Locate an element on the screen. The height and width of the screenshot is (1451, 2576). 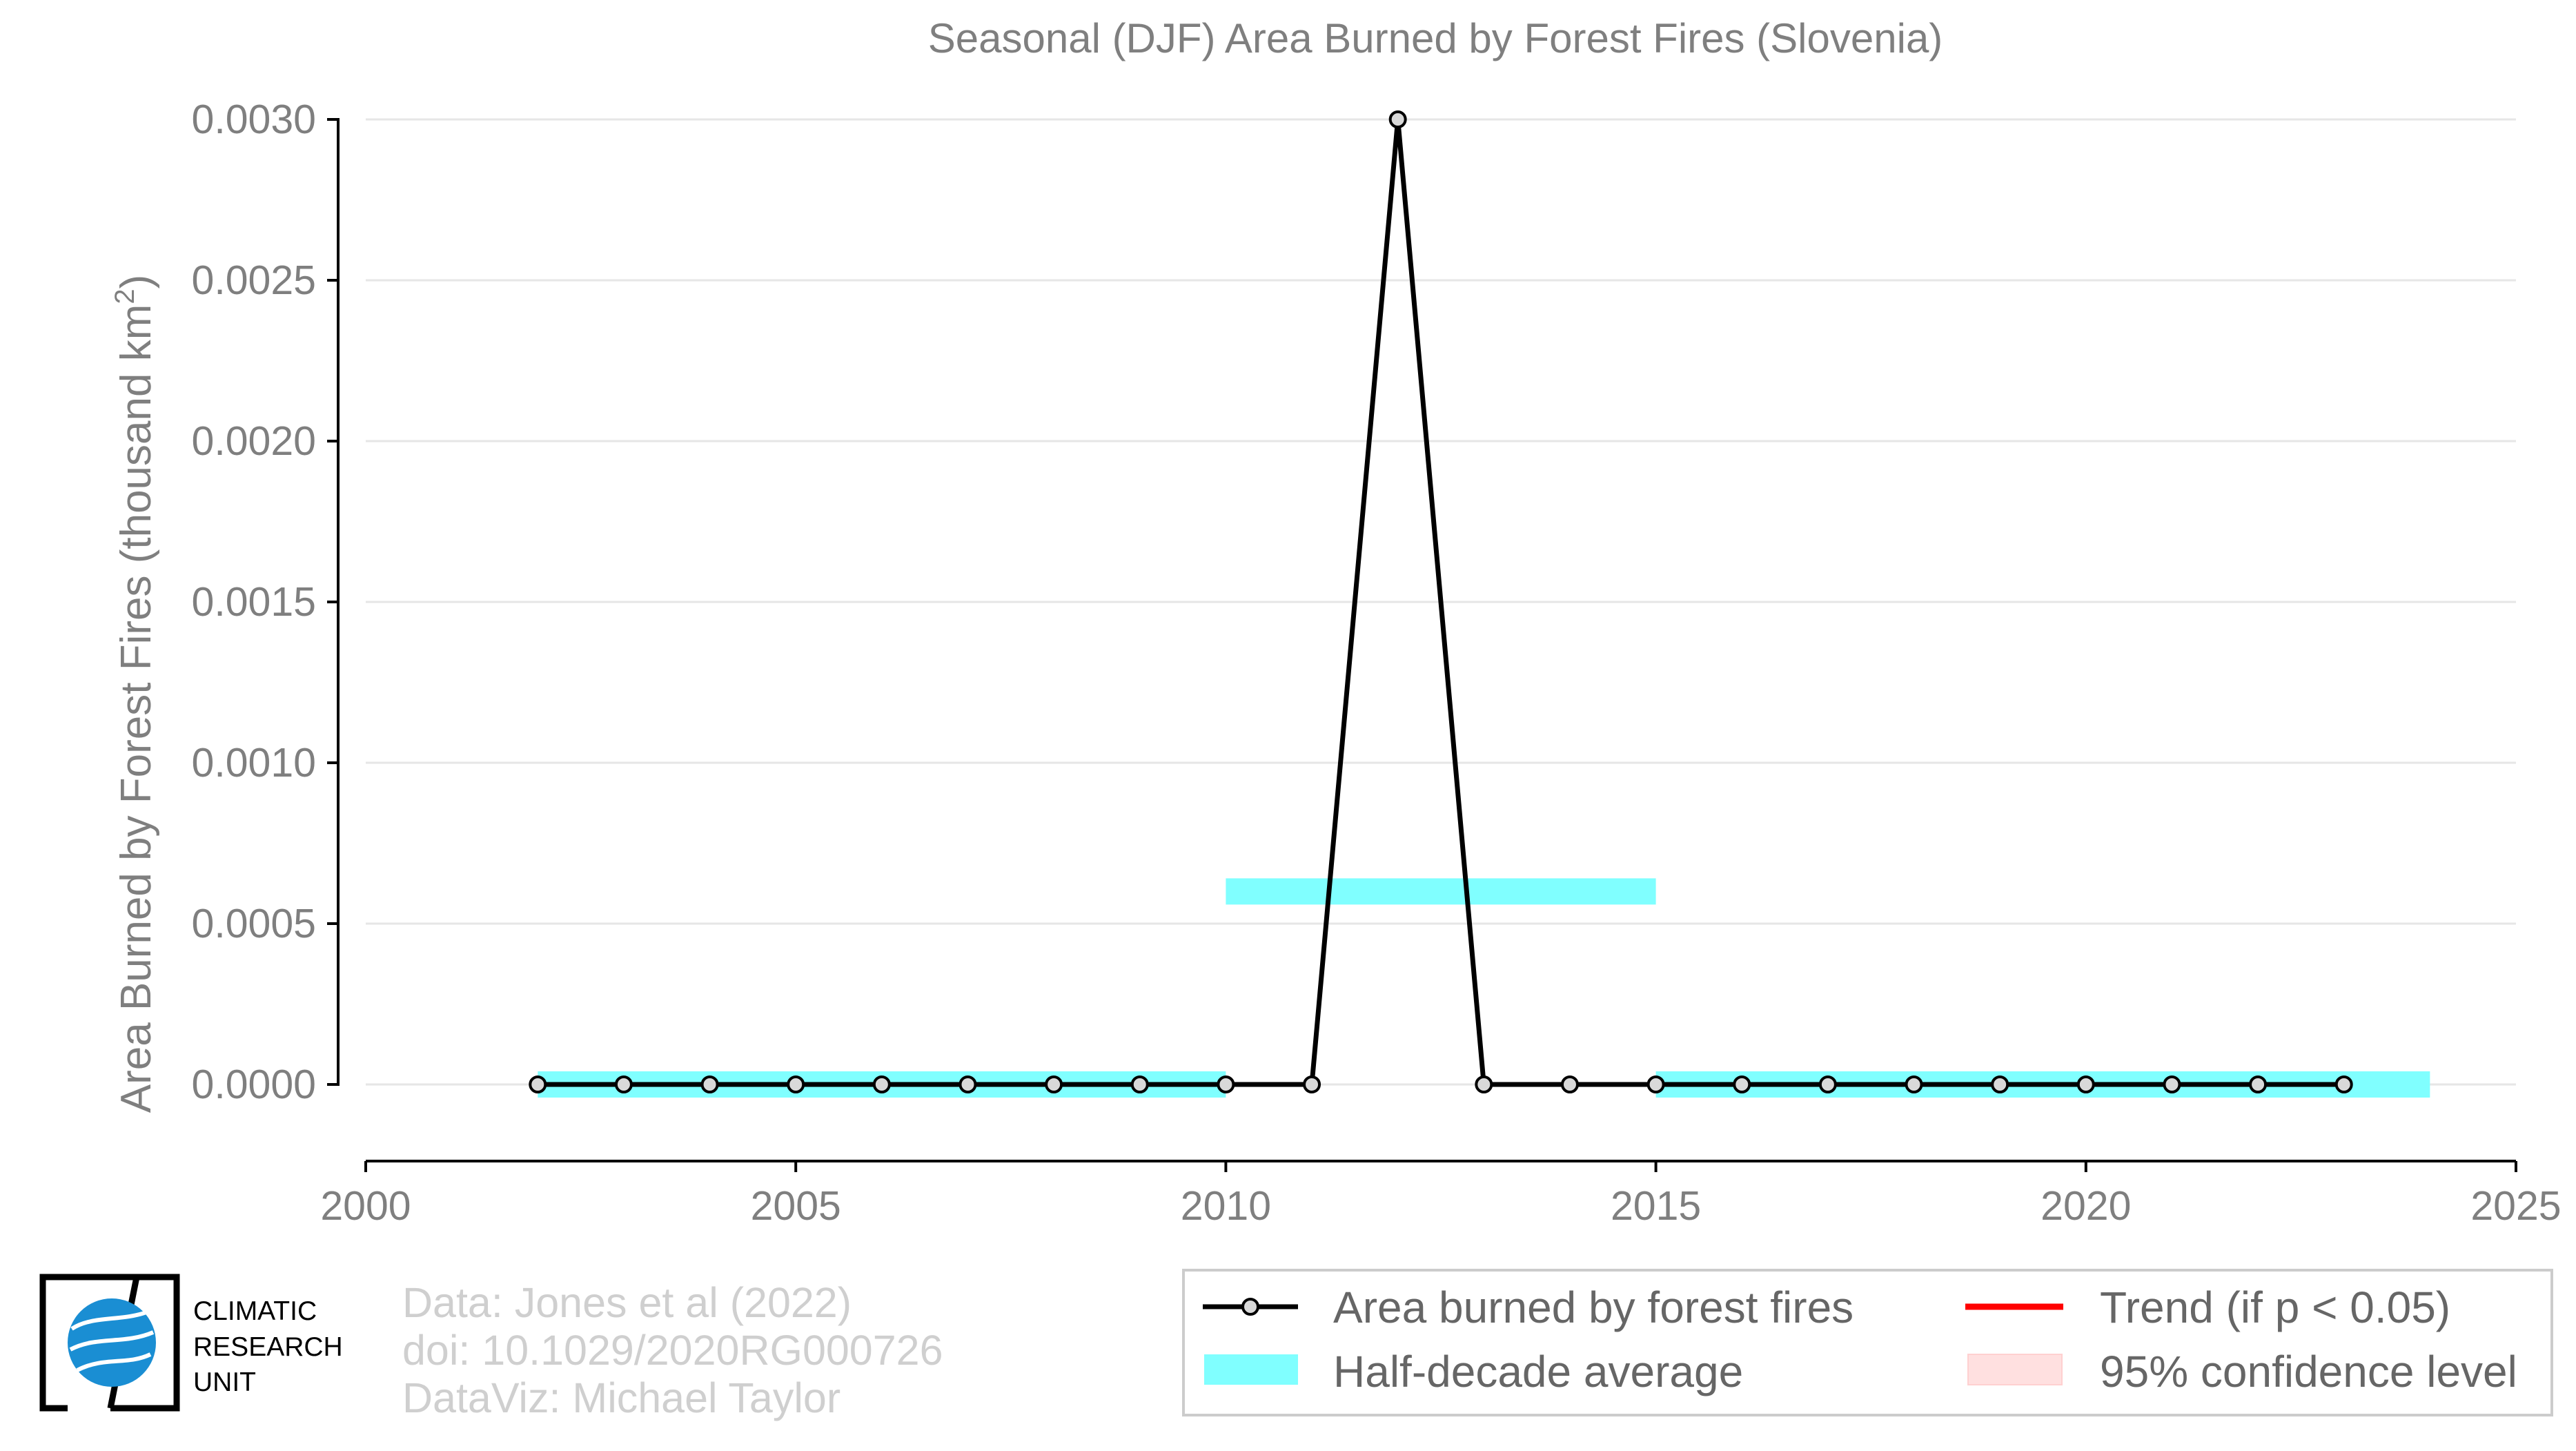
y-tick-label: 0.0015 is located at coordinates (254, 602).